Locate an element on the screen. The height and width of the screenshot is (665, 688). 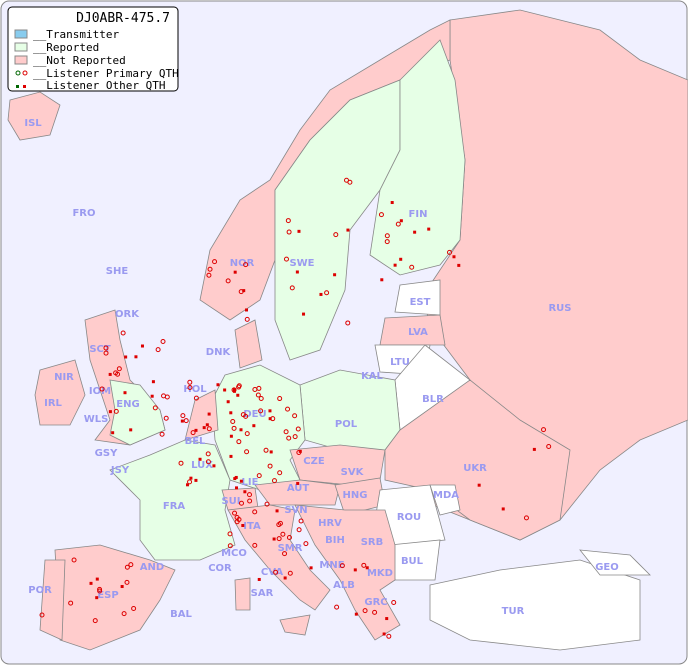
country-label-sui: SUI is located at coordinates (230, 501).